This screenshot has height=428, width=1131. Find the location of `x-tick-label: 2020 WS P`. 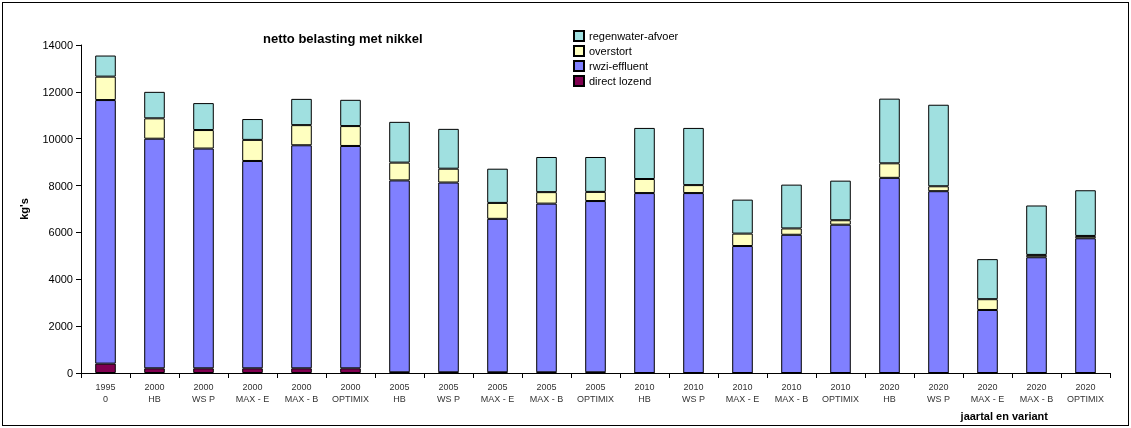

x-tick-label: 2020 WS P is located at coordinates (938, 393).